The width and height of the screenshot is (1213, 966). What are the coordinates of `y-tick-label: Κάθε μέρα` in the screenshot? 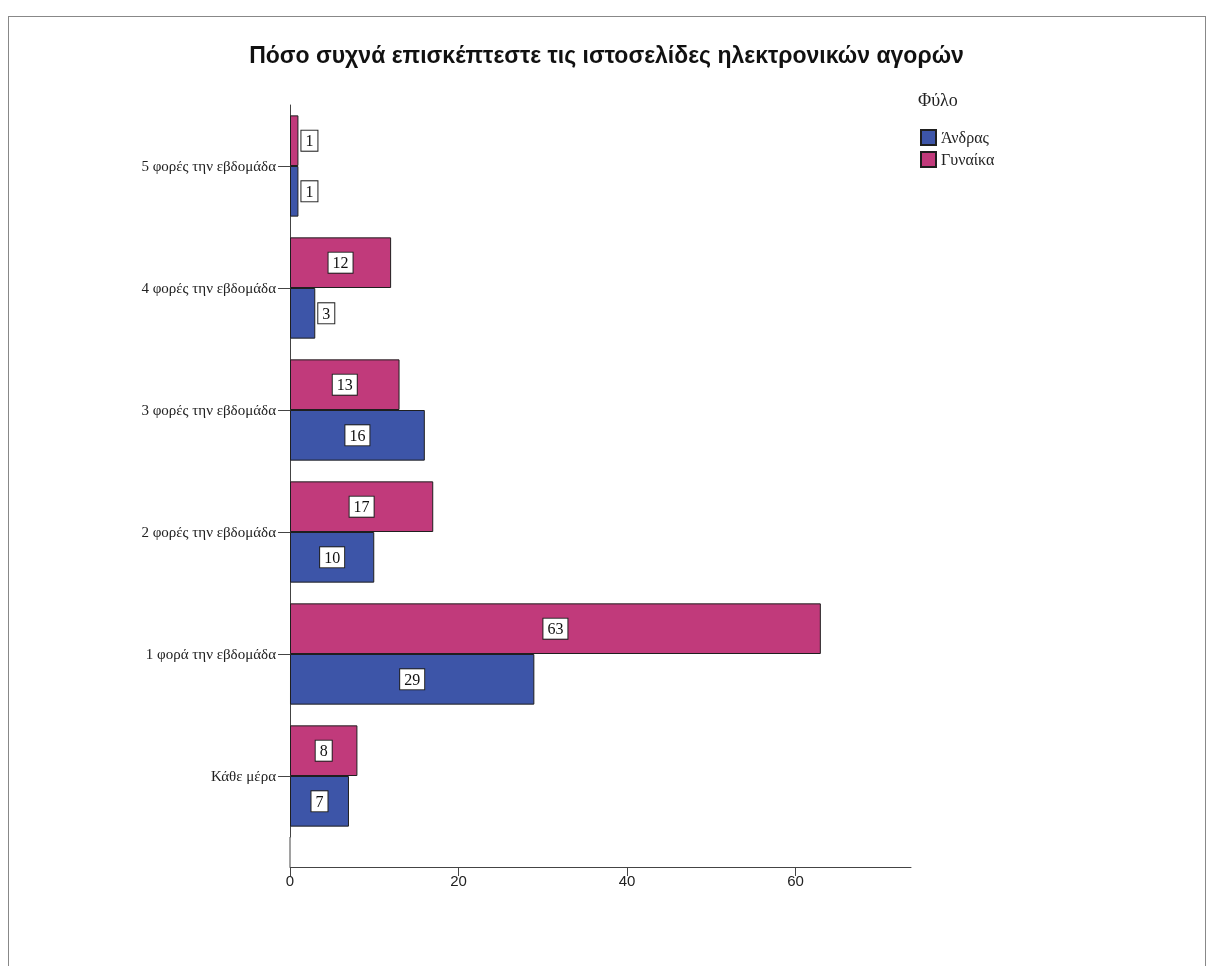 It's located at (243, 776).